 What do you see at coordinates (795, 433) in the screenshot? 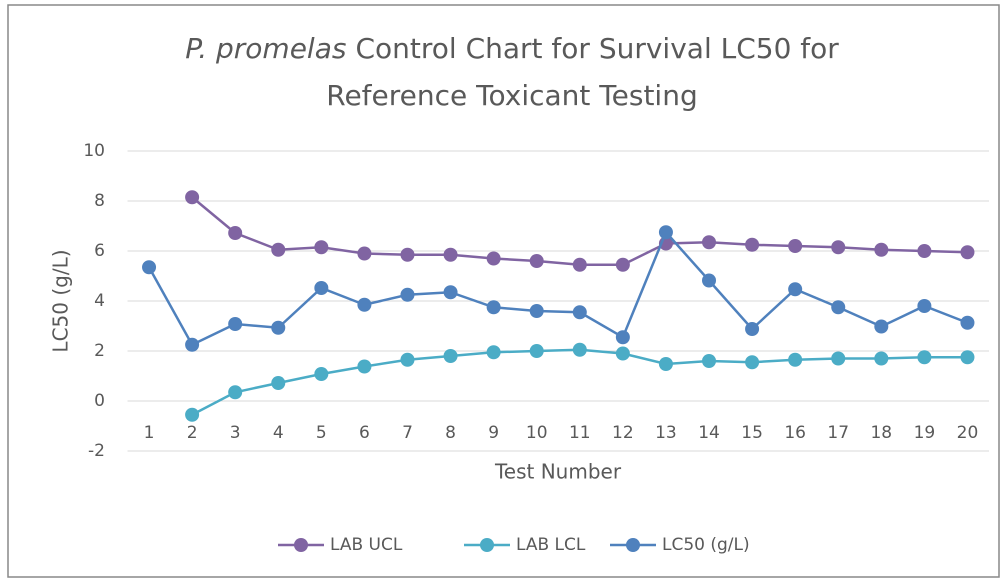
I see `x-tick-label: 16` at bounding box center [795, 433].